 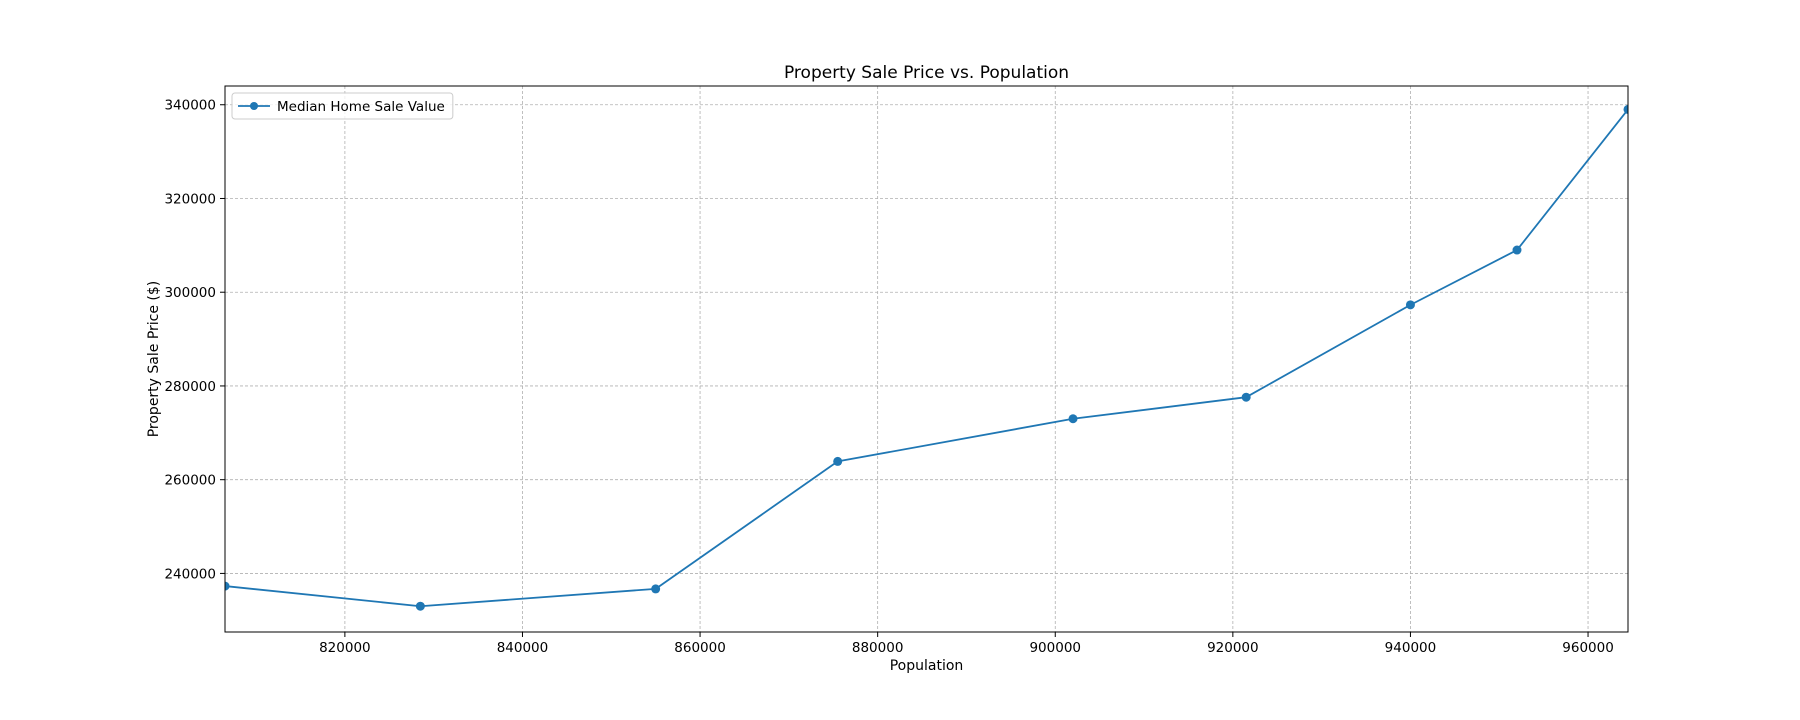 I want to click on x-tick-label: 860000, so click(x=700, y=648).